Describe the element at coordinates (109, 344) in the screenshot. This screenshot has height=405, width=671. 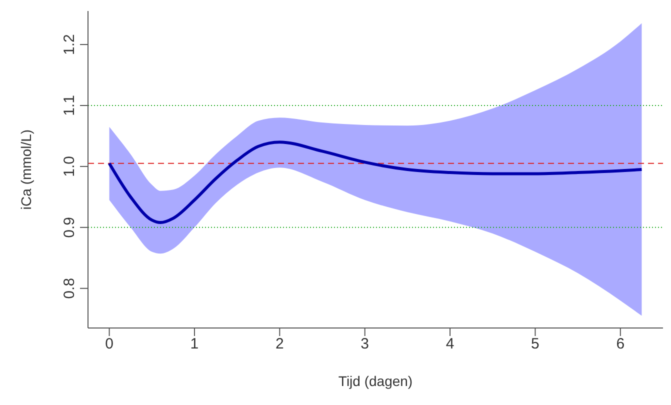
I see `x-tick-label: 0` at that location.